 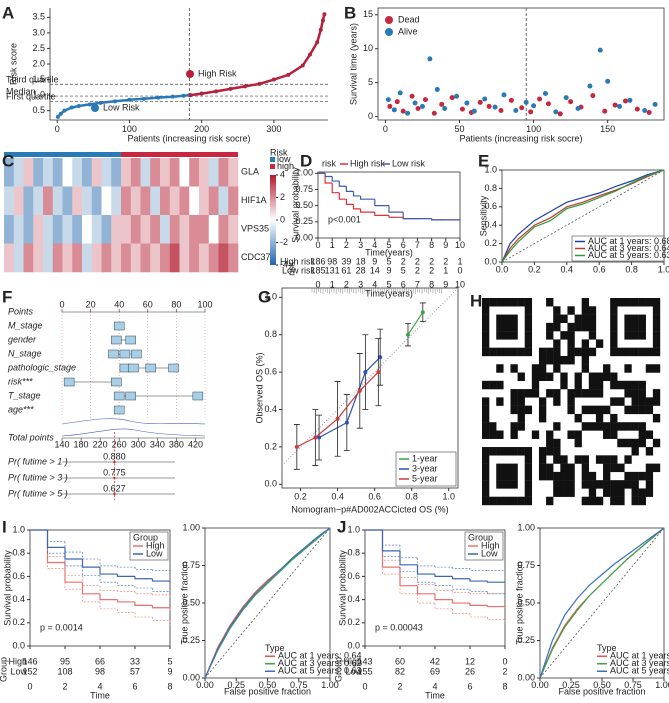 What do you see at coordinates (480, 537) in the screenshot?
I see `legend-title: Group` at bounding box center [480, 537].